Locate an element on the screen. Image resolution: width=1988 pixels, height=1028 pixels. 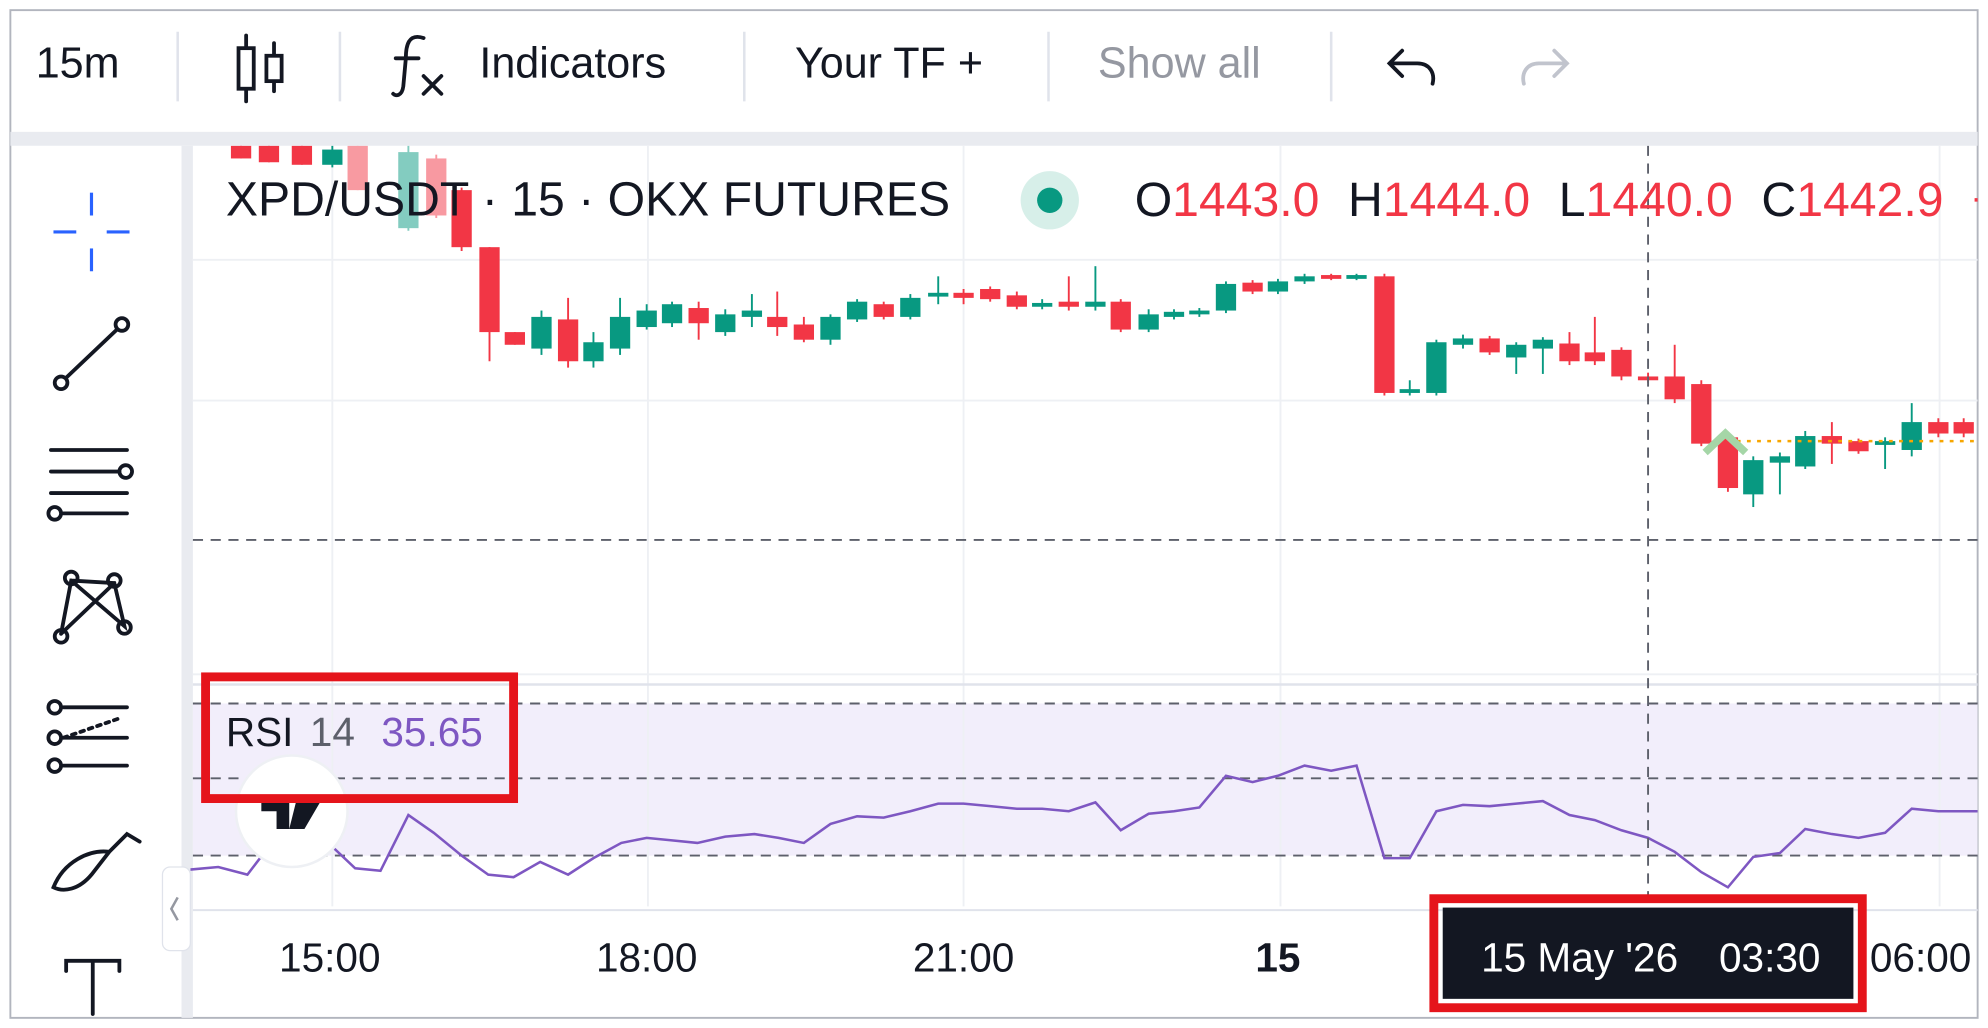
toolbar: 15m Indicators Your TF + Show all is located at coordinates (803, 67).